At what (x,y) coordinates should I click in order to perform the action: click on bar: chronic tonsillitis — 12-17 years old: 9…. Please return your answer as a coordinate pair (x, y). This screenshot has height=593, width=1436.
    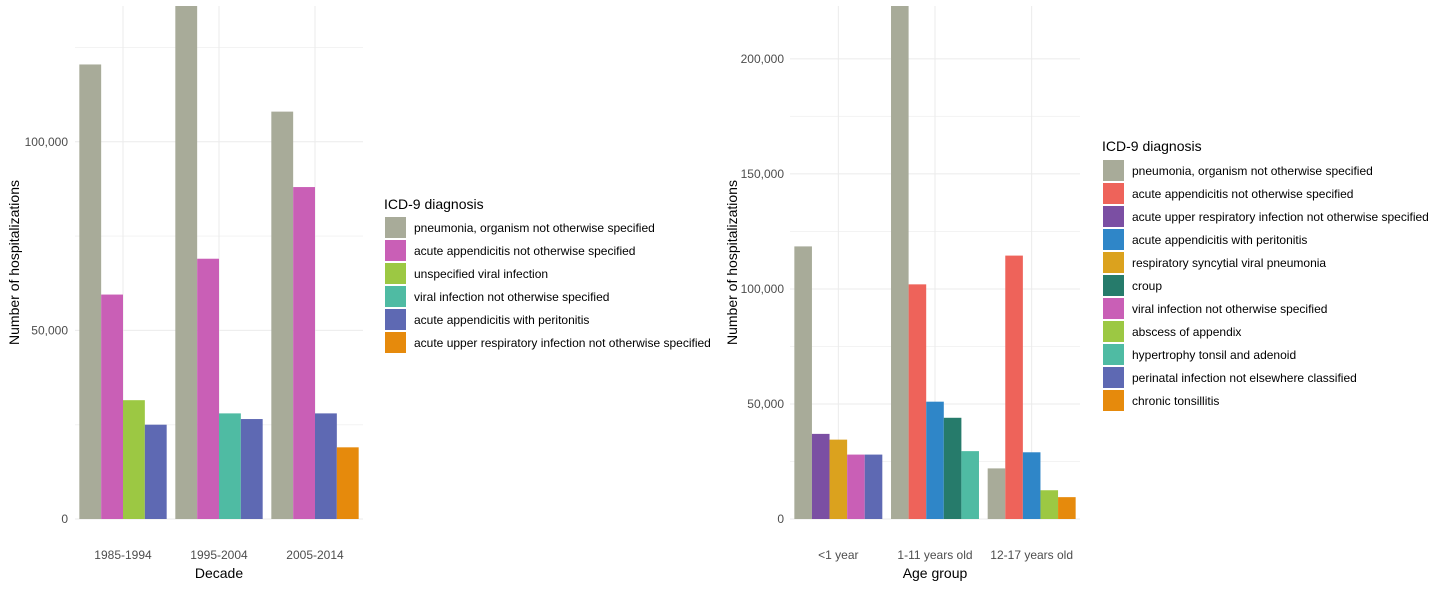
    Looking at the image, I should click on (1067, 508).